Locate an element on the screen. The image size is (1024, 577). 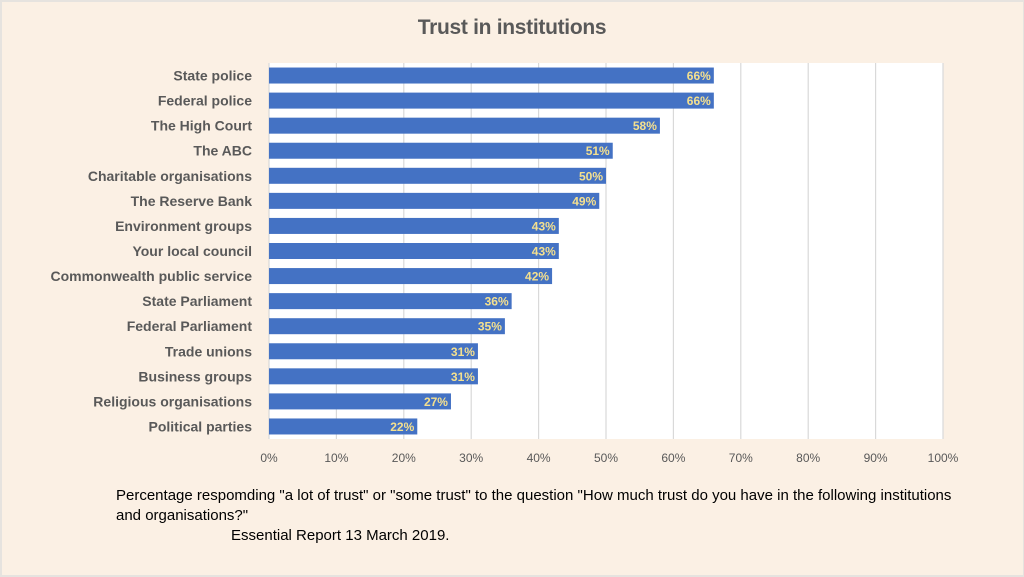
x-axis-ticks: 0% 10% 20% 30% 40% 50% 60% 70% 80% 90% 100% is located at coordinates (609, 458).